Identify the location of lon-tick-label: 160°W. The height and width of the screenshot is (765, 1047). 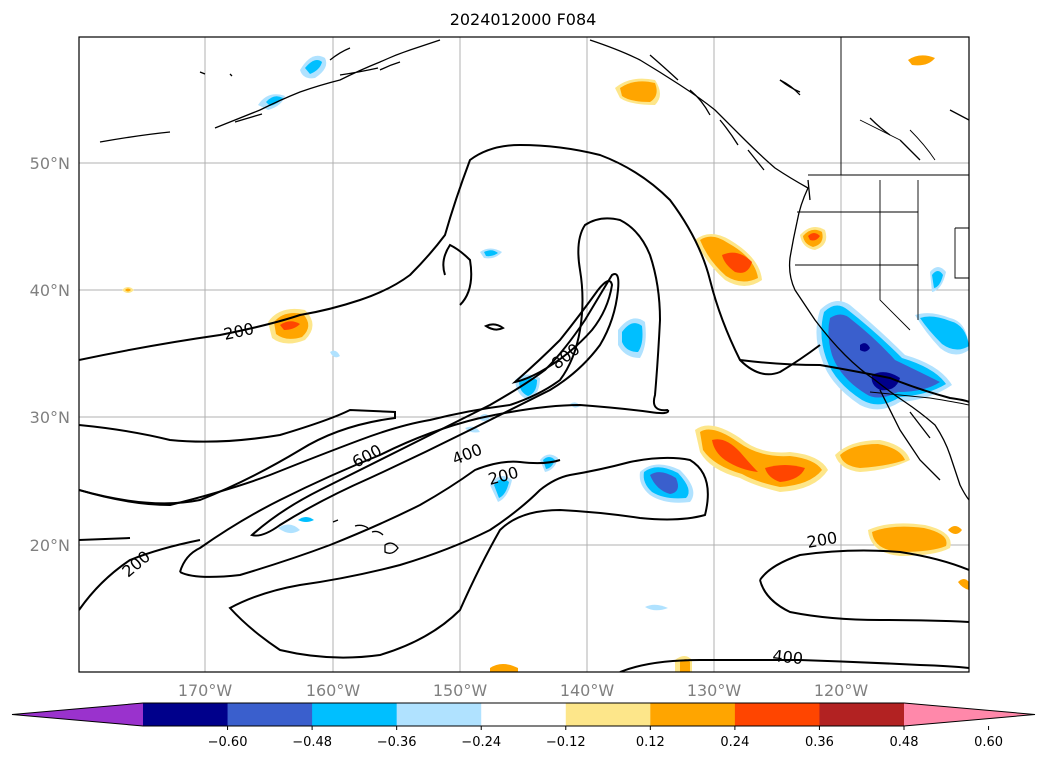
(333, 690).